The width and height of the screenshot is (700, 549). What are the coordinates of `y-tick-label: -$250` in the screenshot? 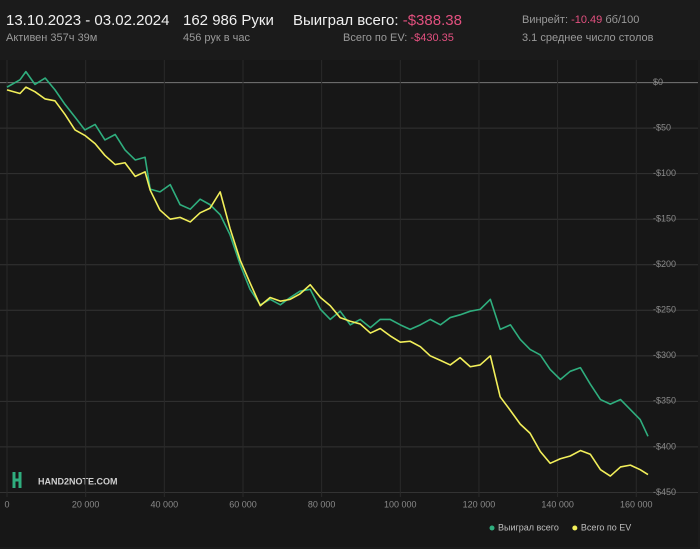 It's located at (664, 310).